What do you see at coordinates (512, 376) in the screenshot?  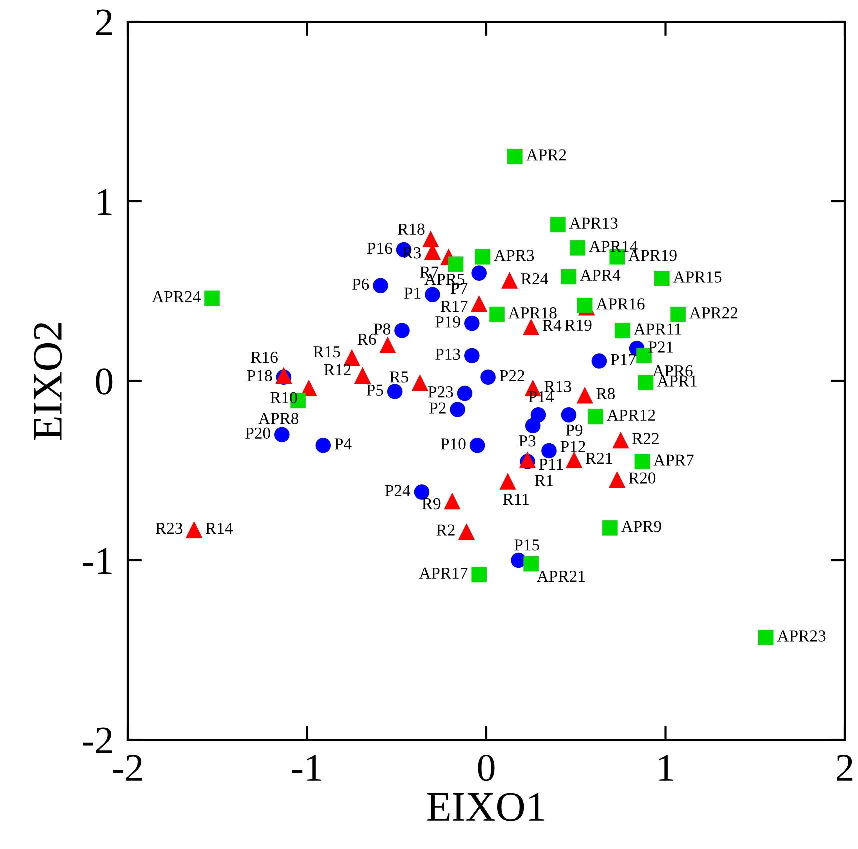 I see `annotation: P22` at bounding box center [512, 376].